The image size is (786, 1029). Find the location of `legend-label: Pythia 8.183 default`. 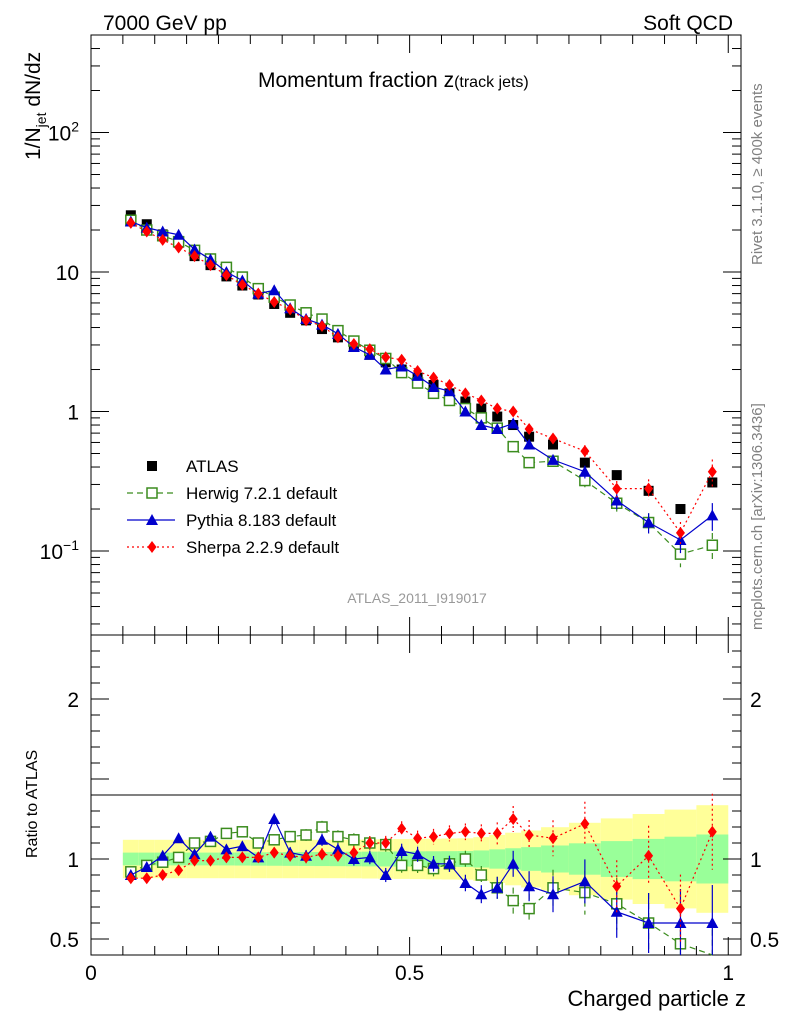

legend-label: Pythia 8.183 default is located at coordinates (261, 520).